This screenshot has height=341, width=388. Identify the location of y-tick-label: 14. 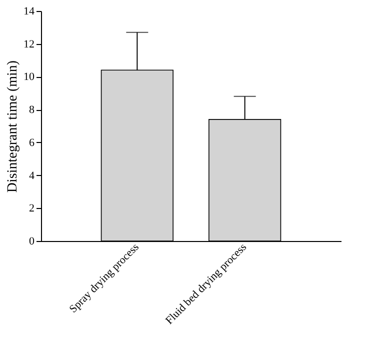
(29, 12).